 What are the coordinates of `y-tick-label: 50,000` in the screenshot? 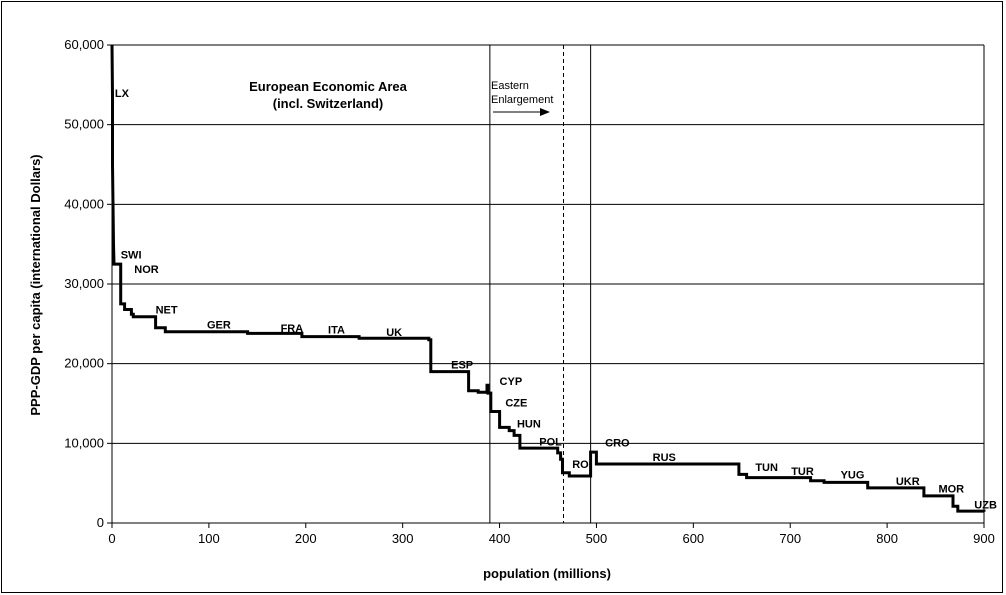 It's located at (84, 124).